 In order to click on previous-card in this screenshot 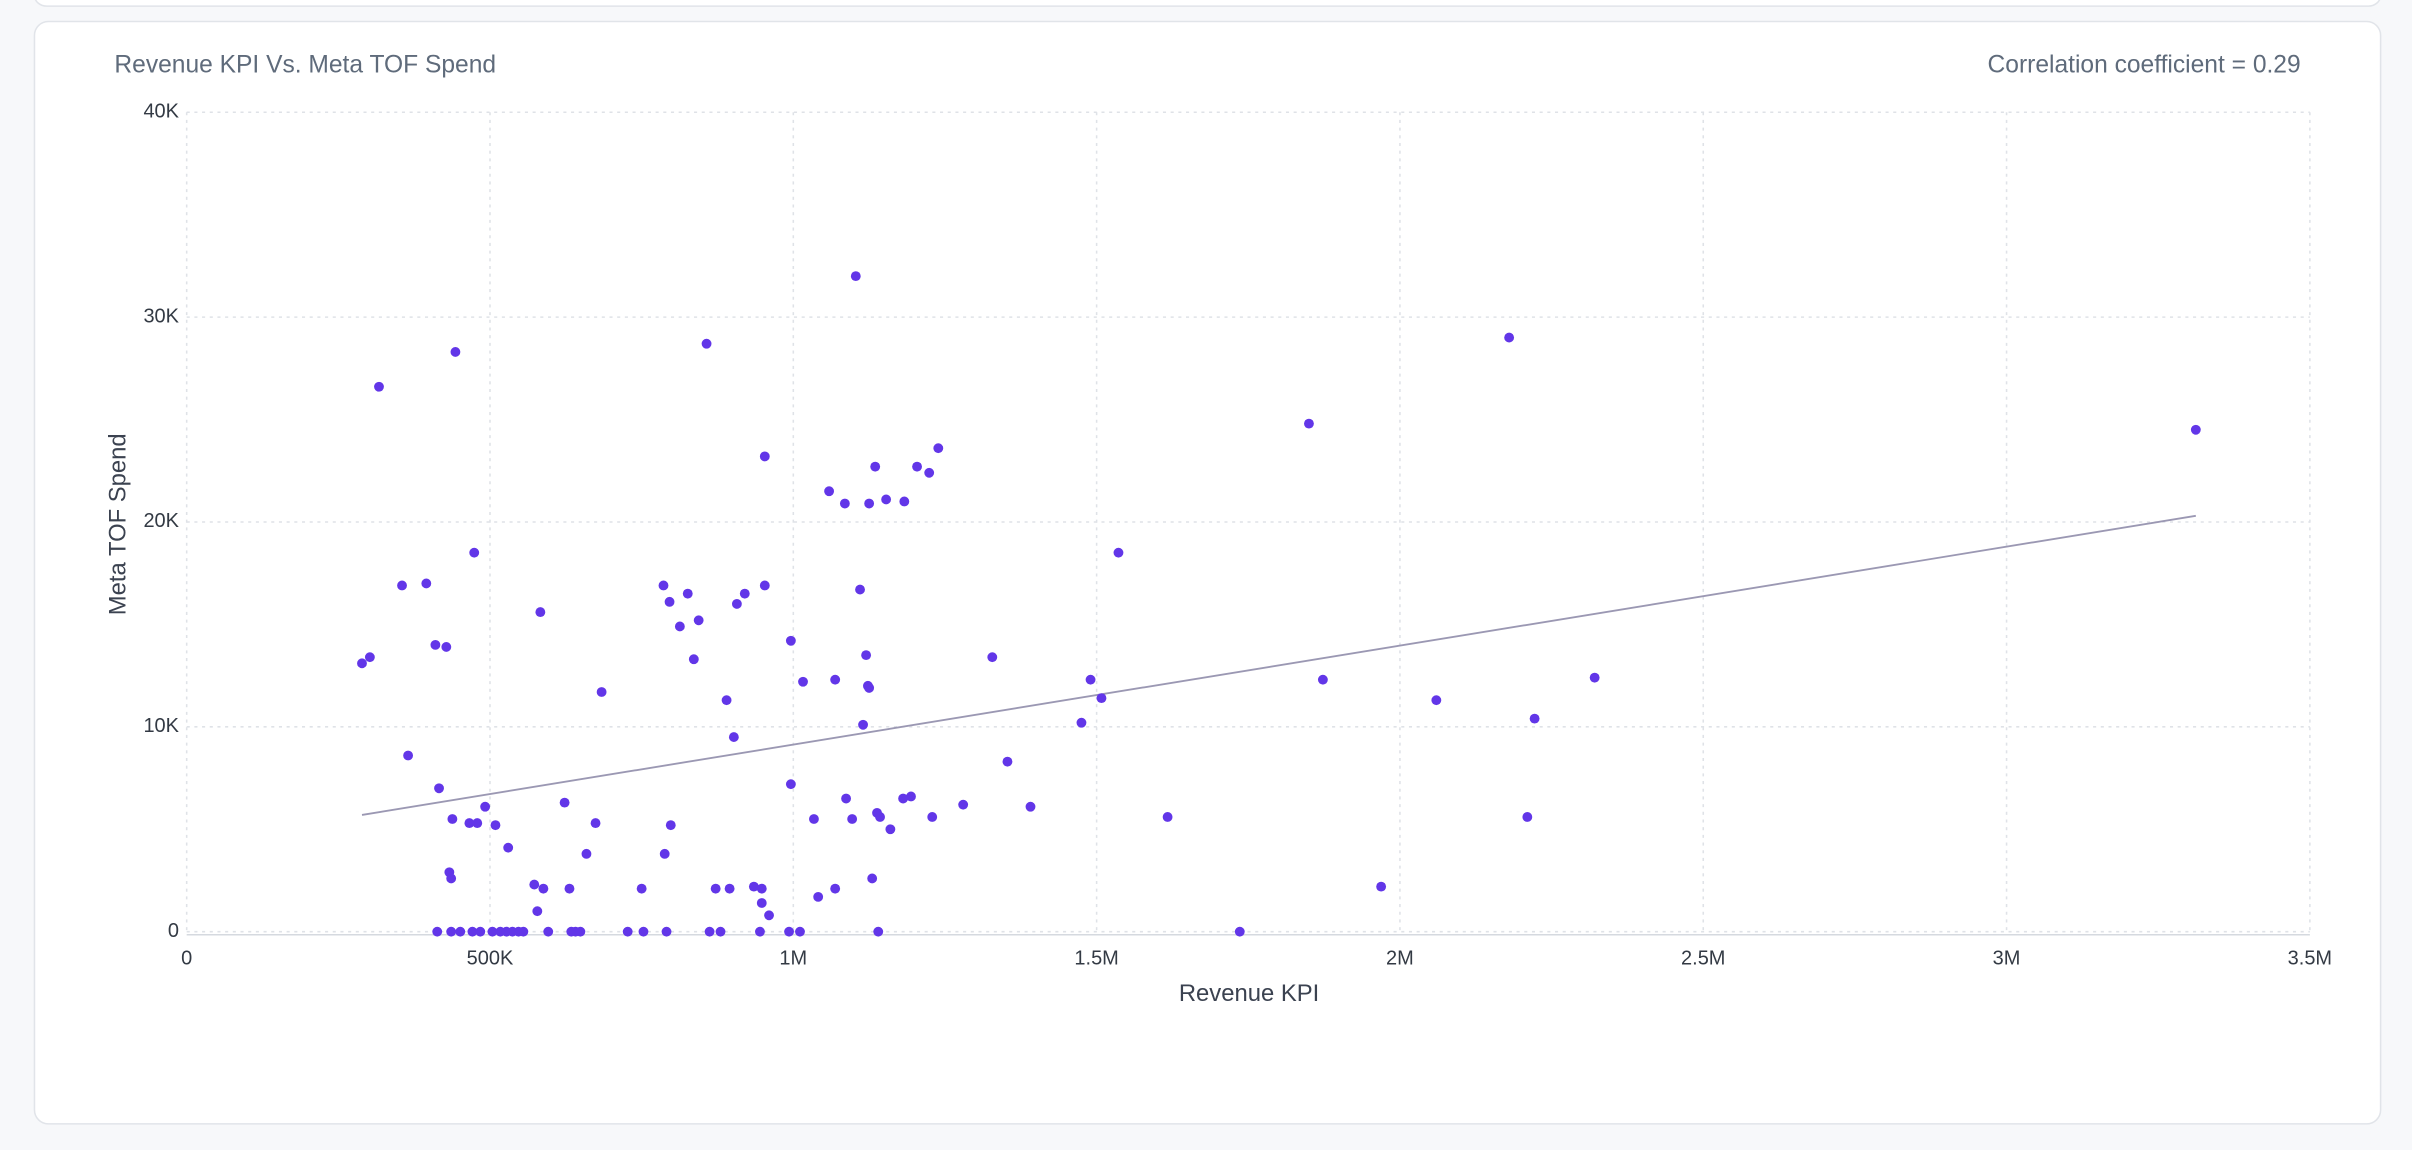, I will do `click(1207, 3)`.